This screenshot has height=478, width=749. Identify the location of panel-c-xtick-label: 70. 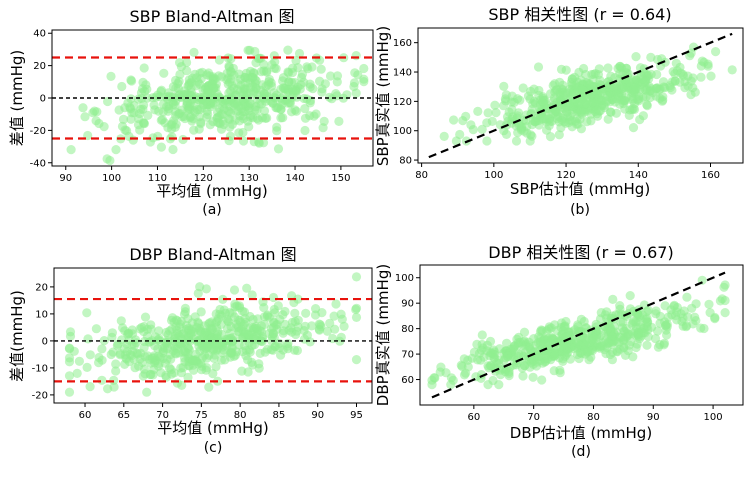
(162, 415).